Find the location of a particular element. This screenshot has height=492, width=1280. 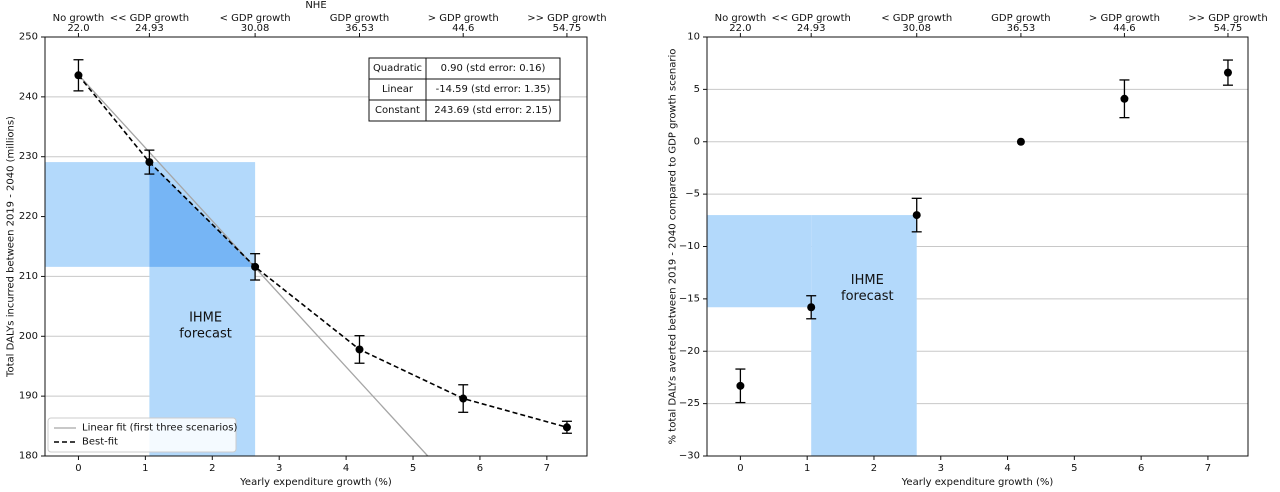

chart2-top-tick-name: << GDP growth is located at coordinates (810, 18).